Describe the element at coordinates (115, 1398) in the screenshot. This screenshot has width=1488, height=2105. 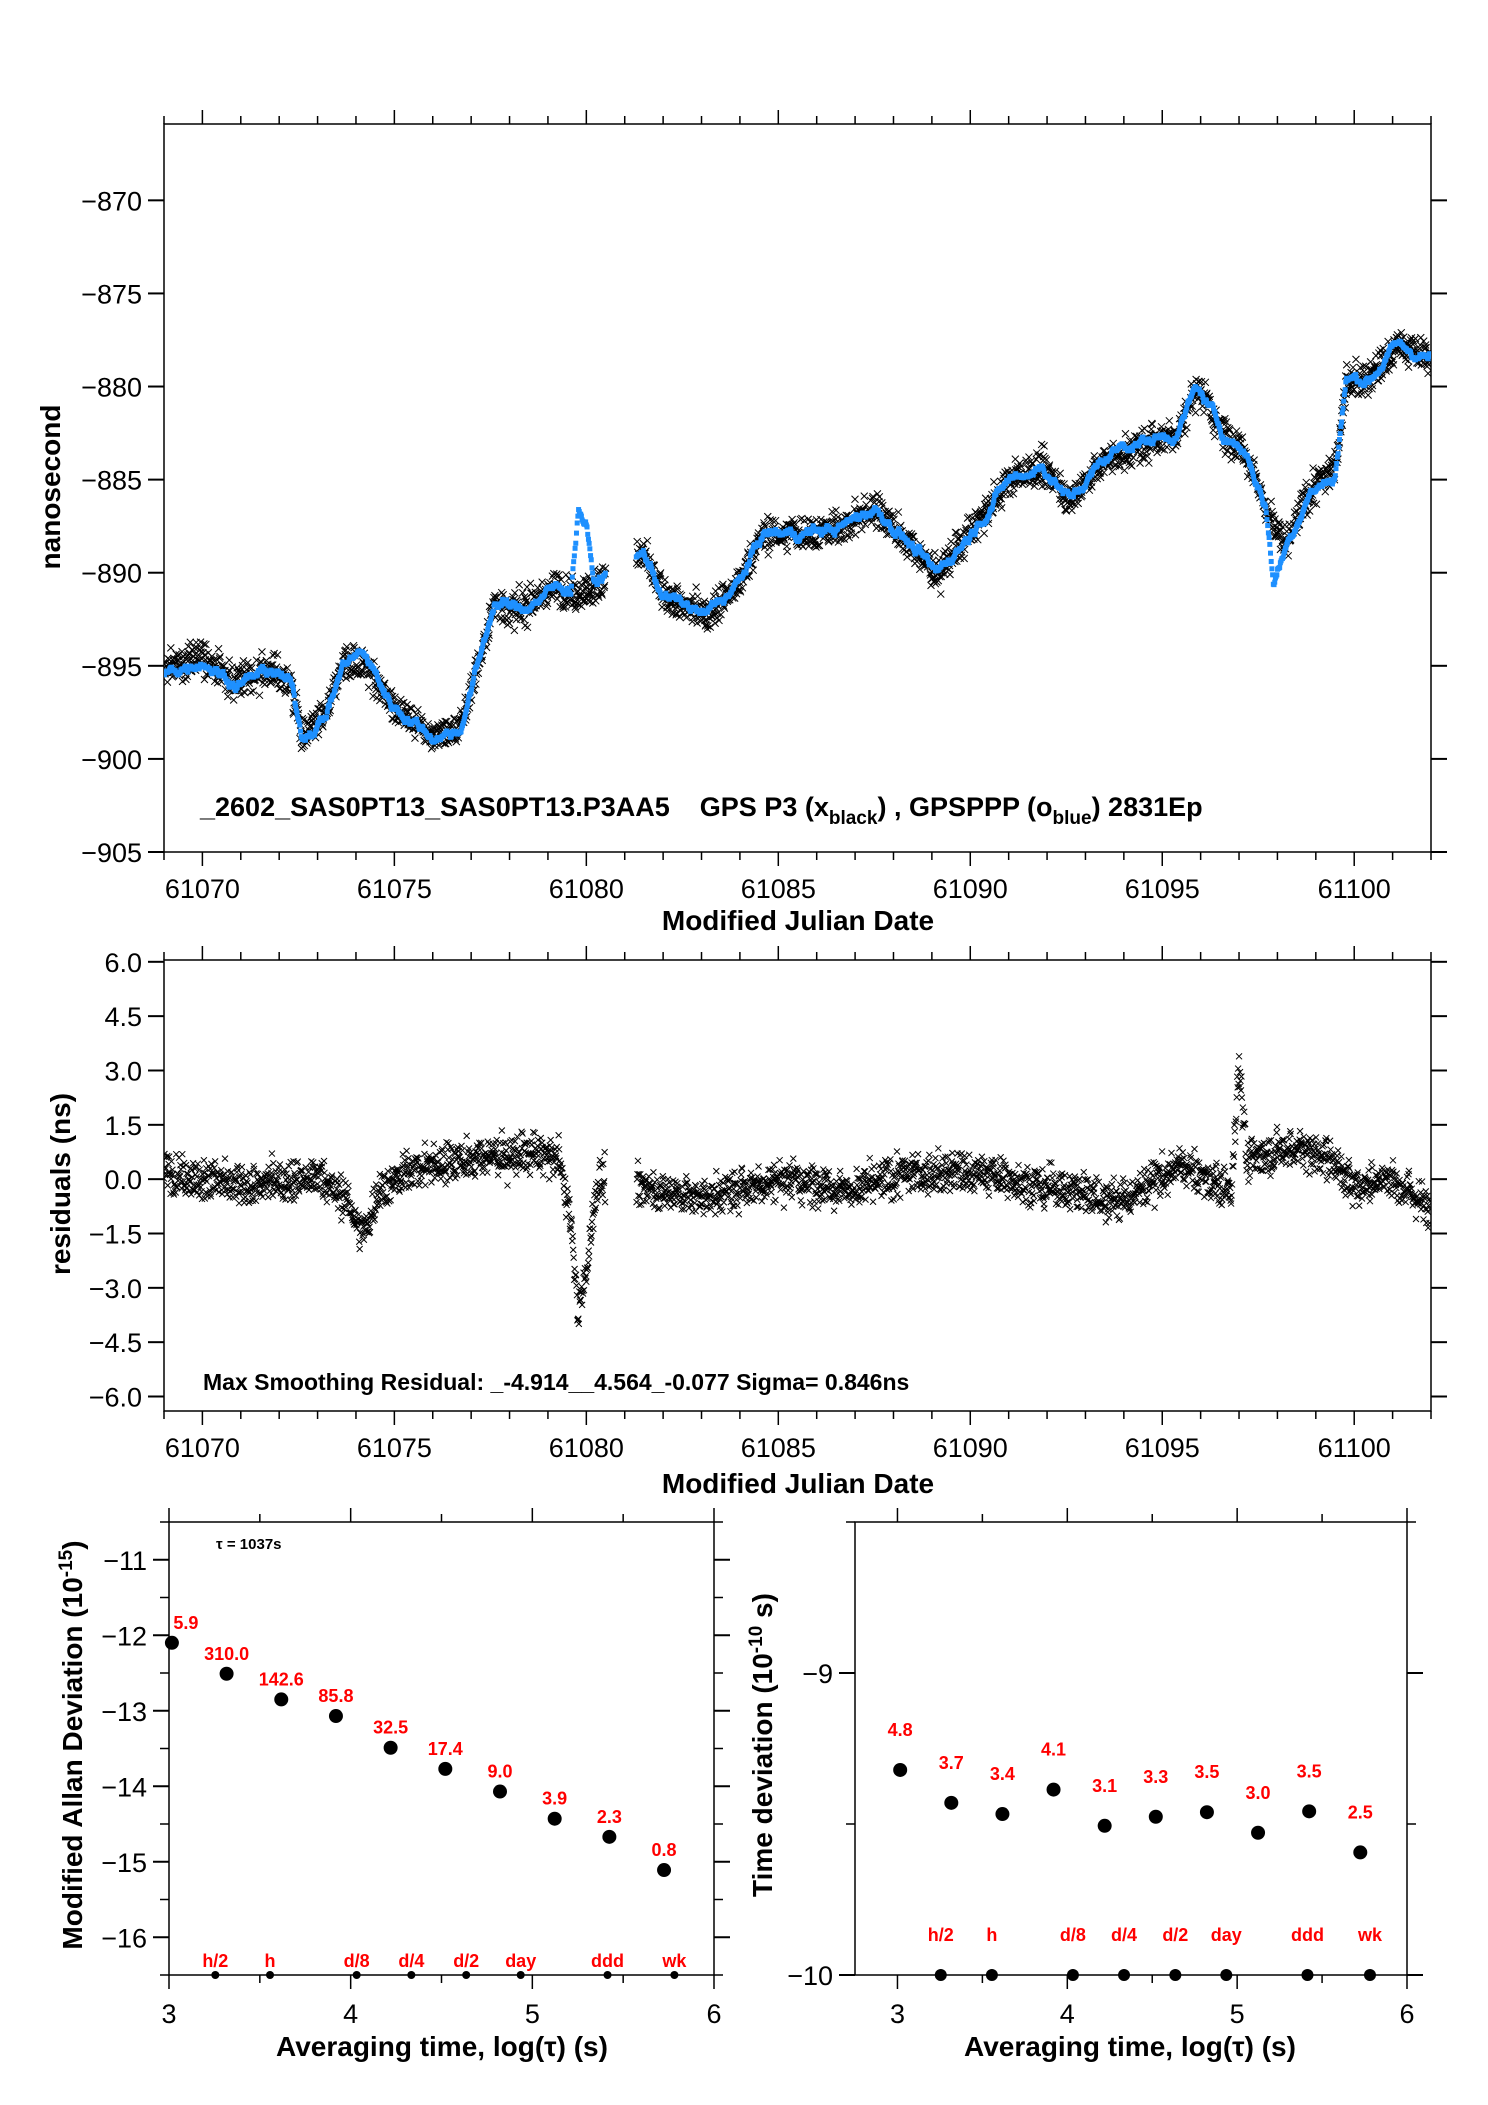
I see `y-tick-label: −6.0` at that location.